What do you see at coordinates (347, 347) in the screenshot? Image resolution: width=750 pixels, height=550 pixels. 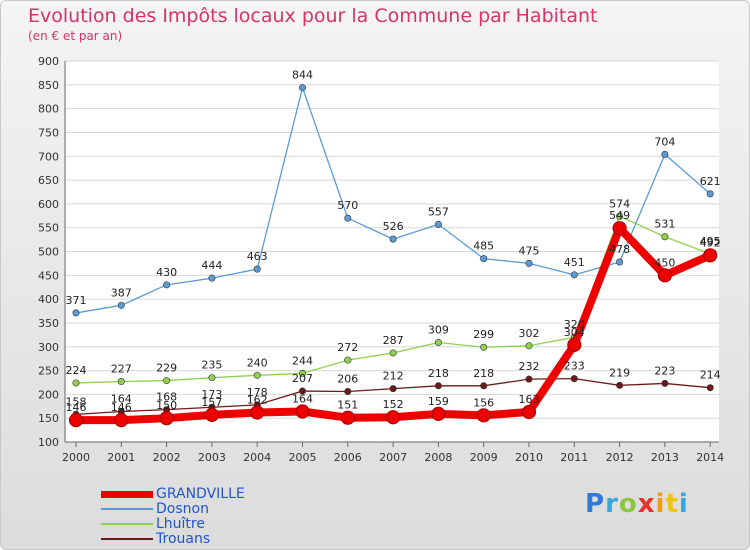 I see `data-label-lhuitre: 272` at bounding box center [347, 347].